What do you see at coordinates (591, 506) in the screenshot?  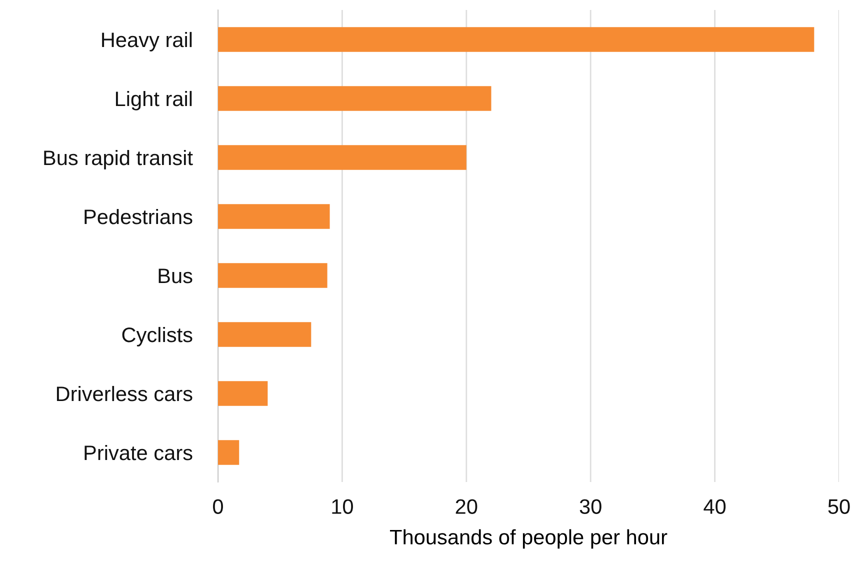 I see `x-tick-label: 30` at bounding box center [591, 506].